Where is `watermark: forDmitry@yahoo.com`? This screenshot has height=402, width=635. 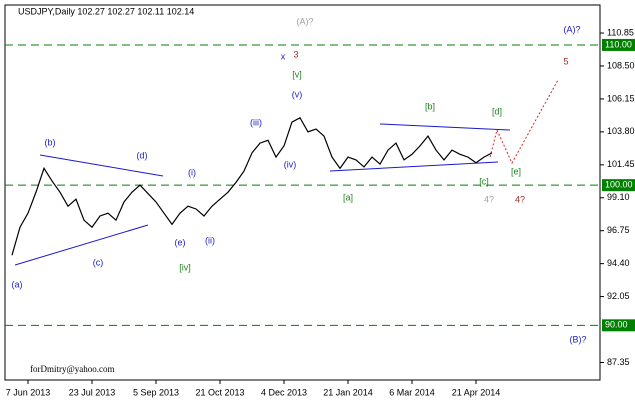
watermark: forDmitry@yahoo.com is located at coordinates (72, 369).